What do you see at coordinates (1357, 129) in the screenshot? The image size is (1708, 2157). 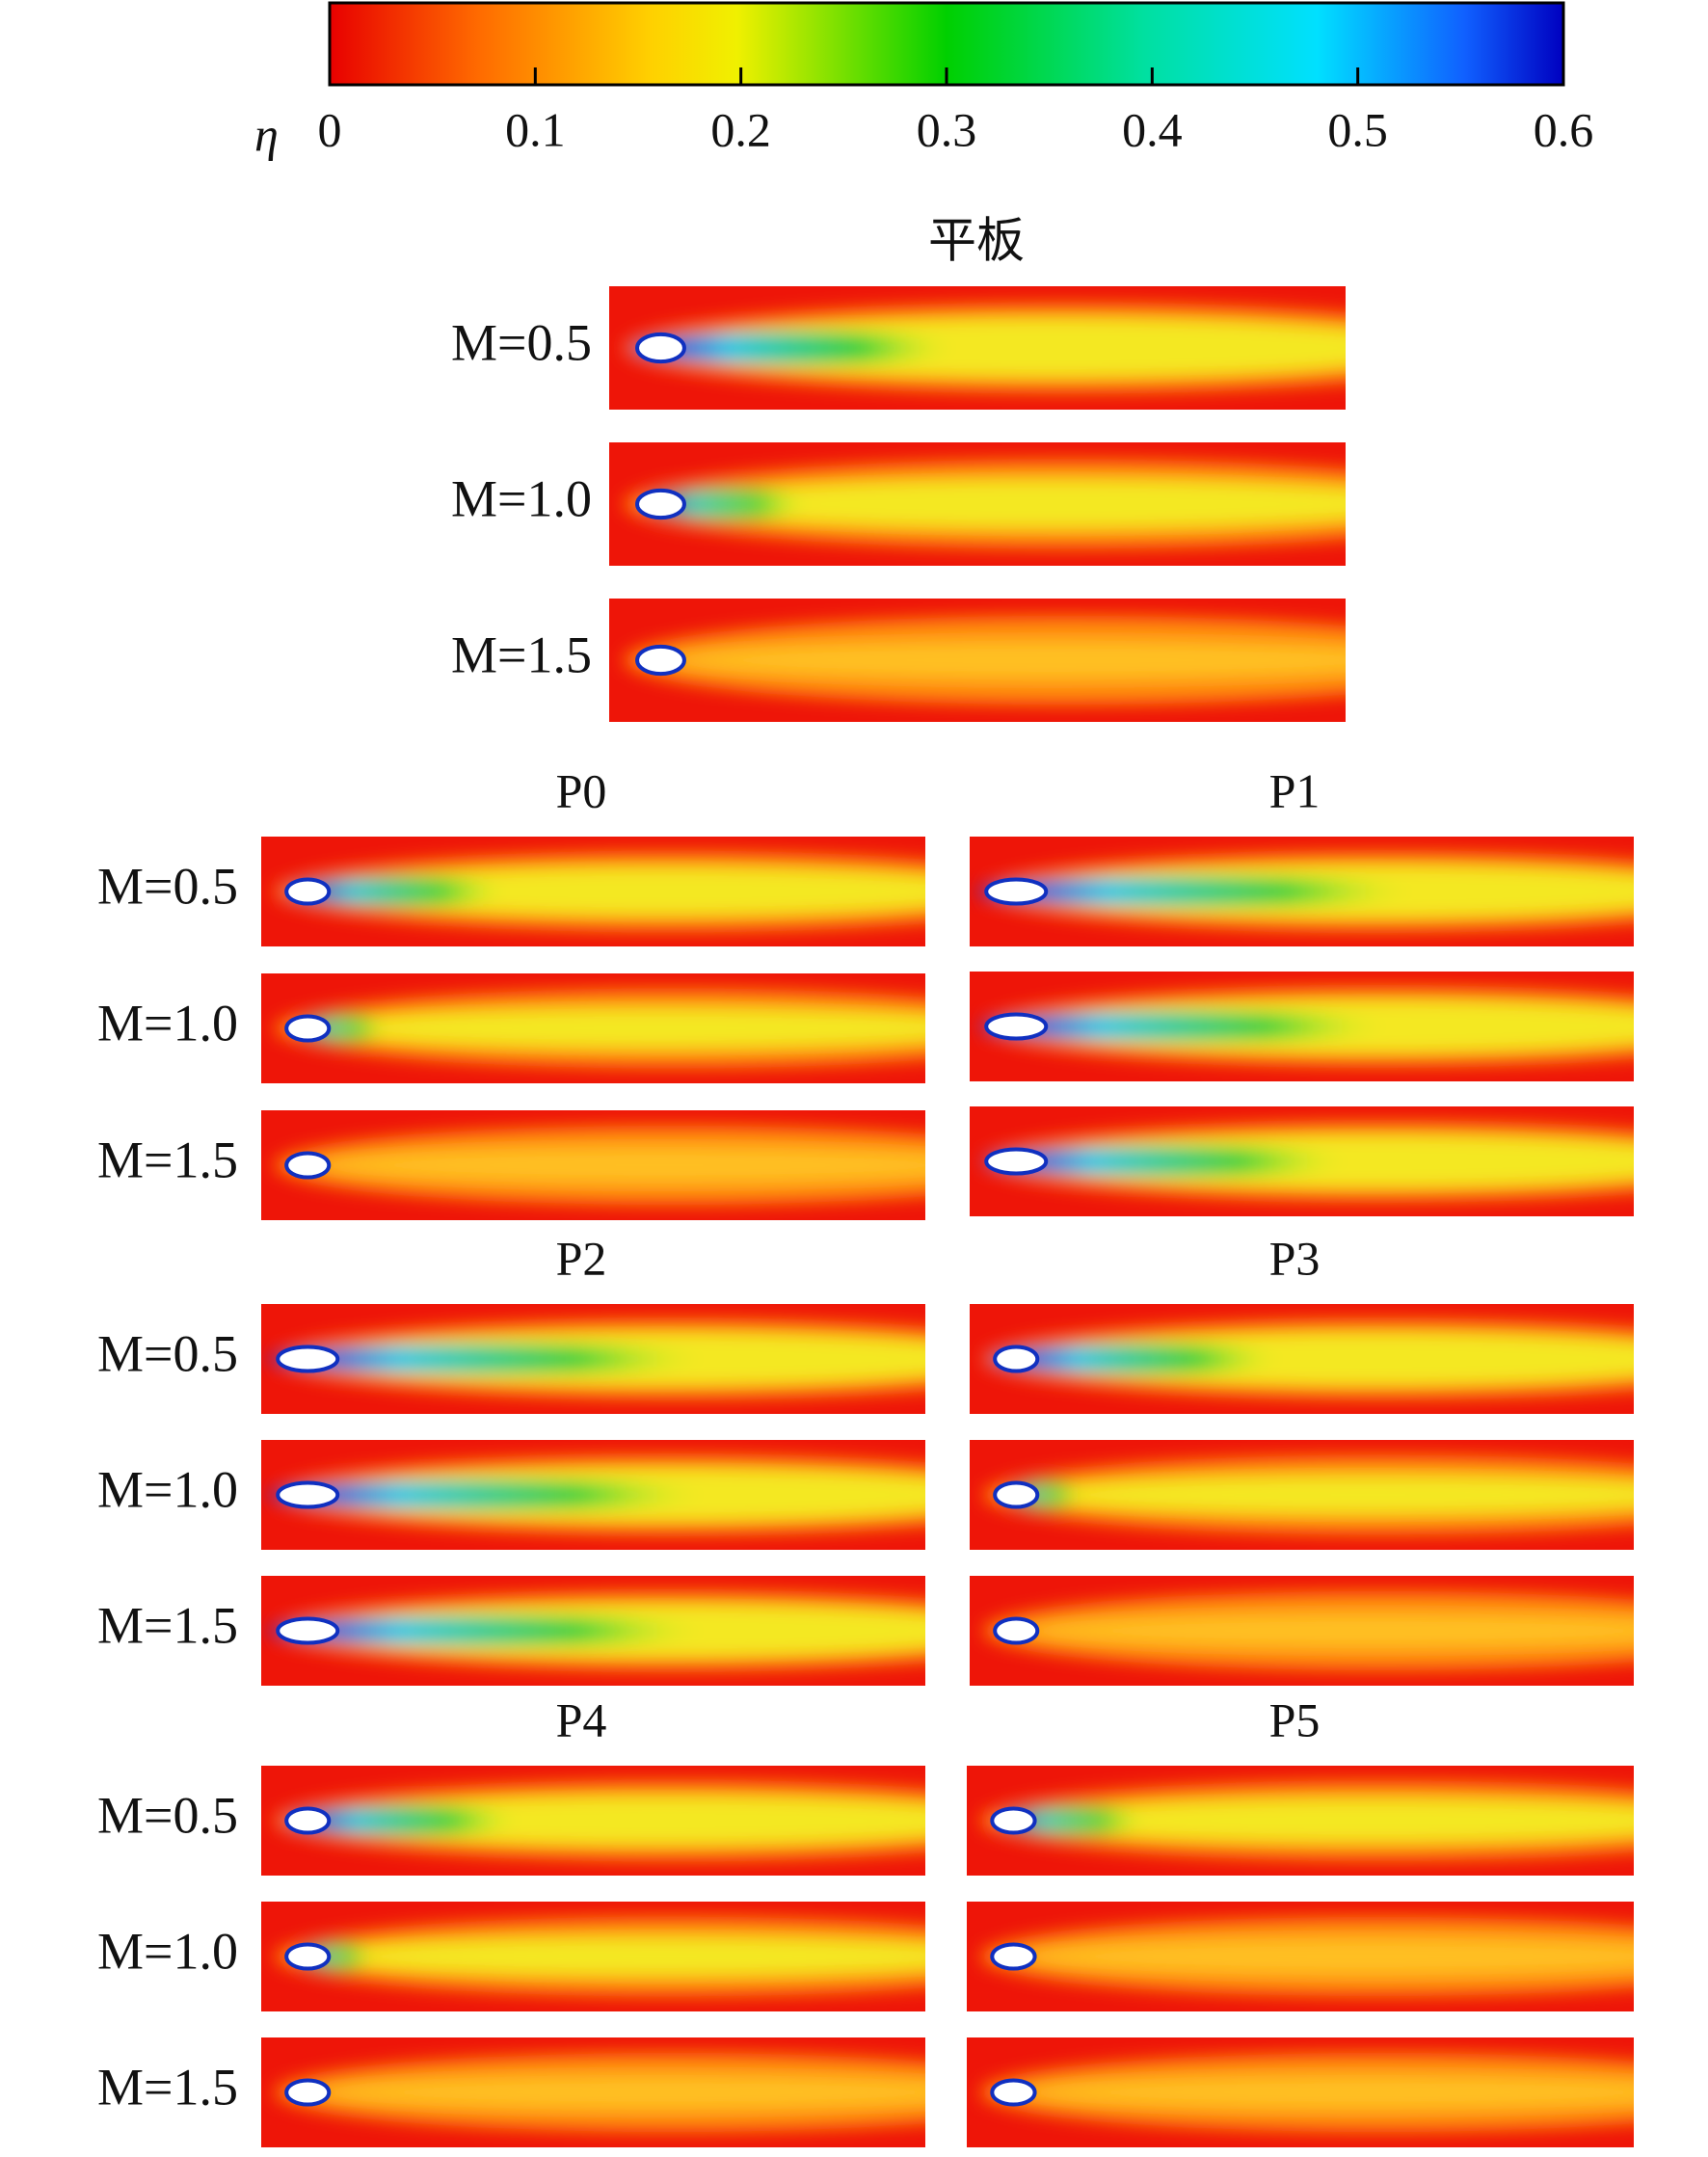 I see `colorbar-tick-label: 0.5` at bounding box center [1357, 129].